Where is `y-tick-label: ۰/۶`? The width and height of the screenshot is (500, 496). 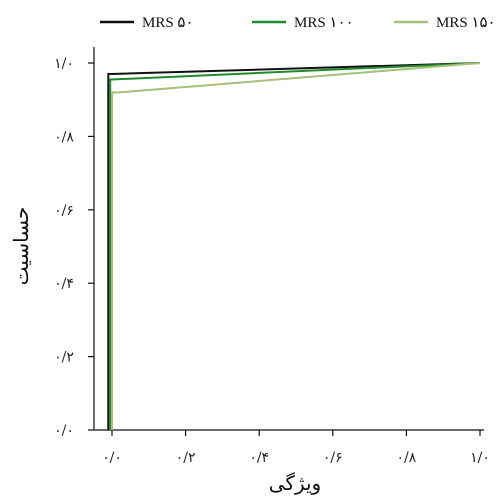 y-tick-label: ۰/۶ is located at coordinates (64, 211).